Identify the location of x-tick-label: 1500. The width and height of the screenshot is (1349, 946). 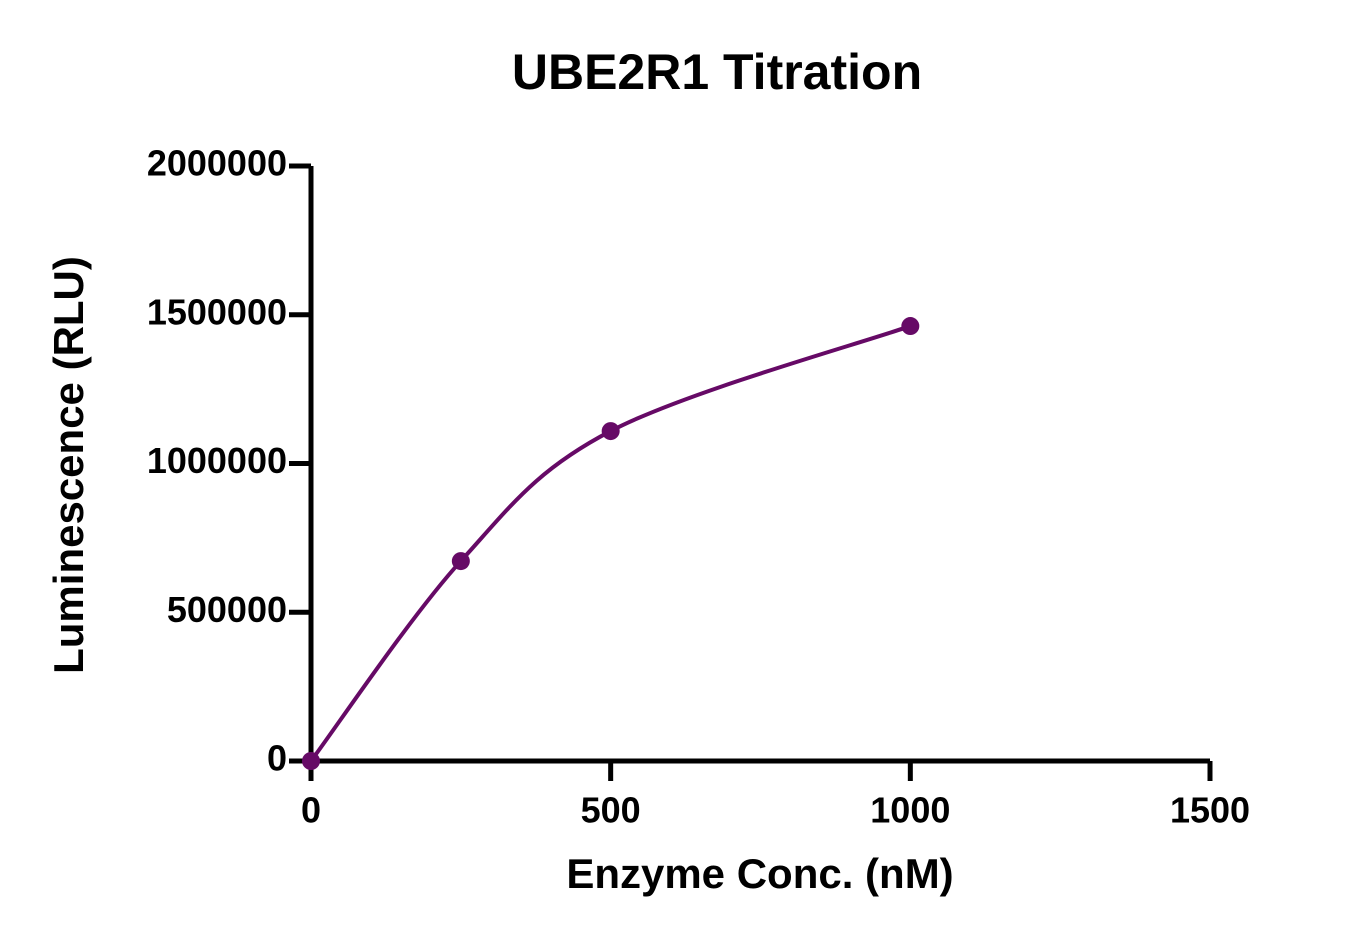
(1210, 810).